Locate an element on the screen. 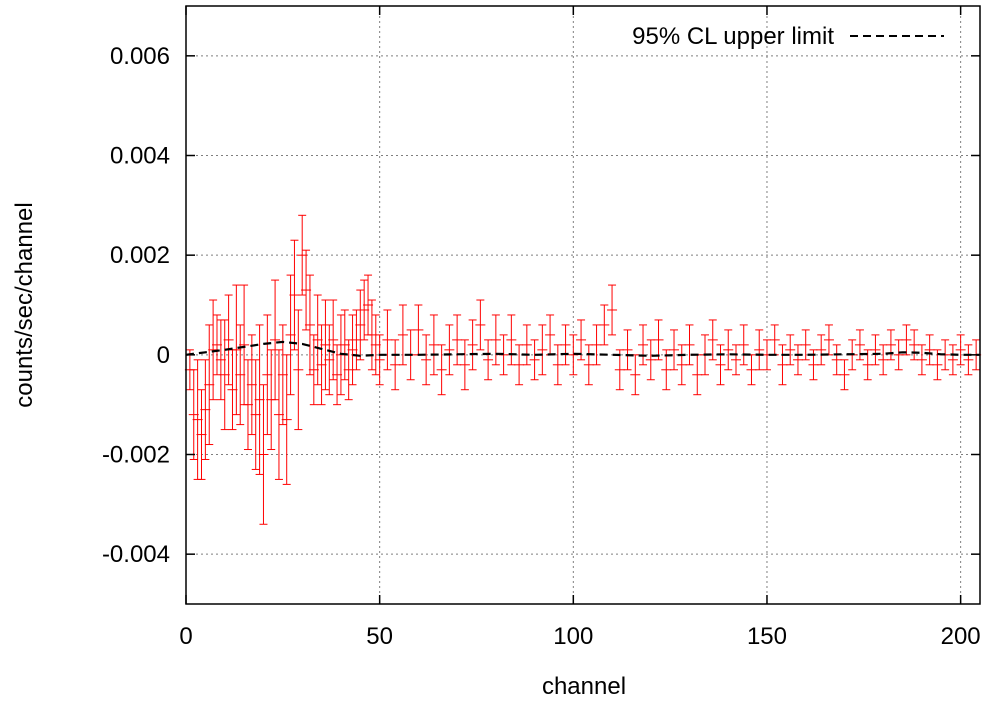 The width and height of the screenshot is (996, 702). y-tick-label: -0.002 is located at coordinates (136, 455).